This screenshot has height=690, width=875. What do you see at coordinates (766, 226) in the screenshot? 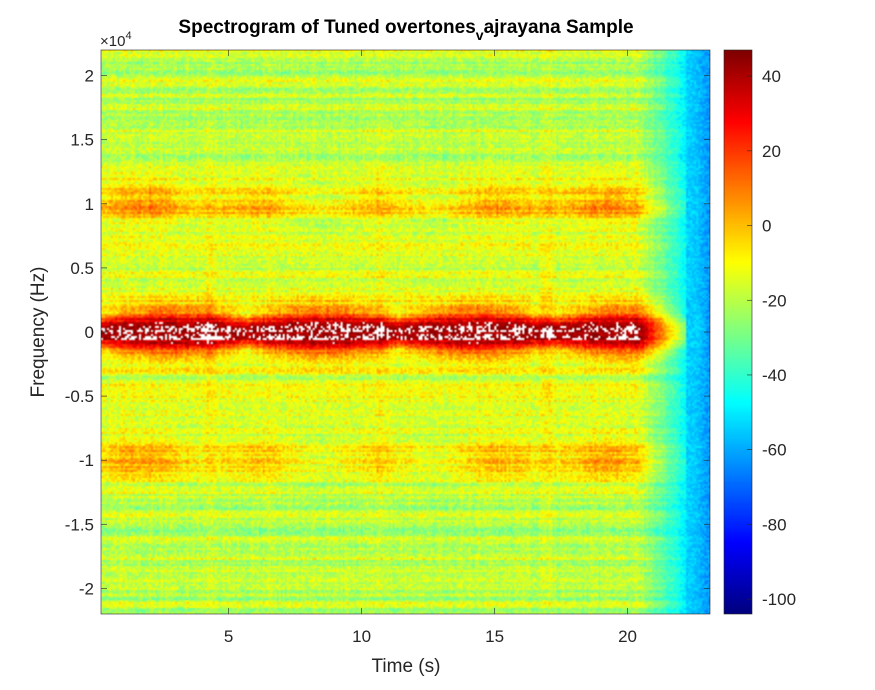
I see `colorbar-tick-label: 0` at bounding box center [766, 226].